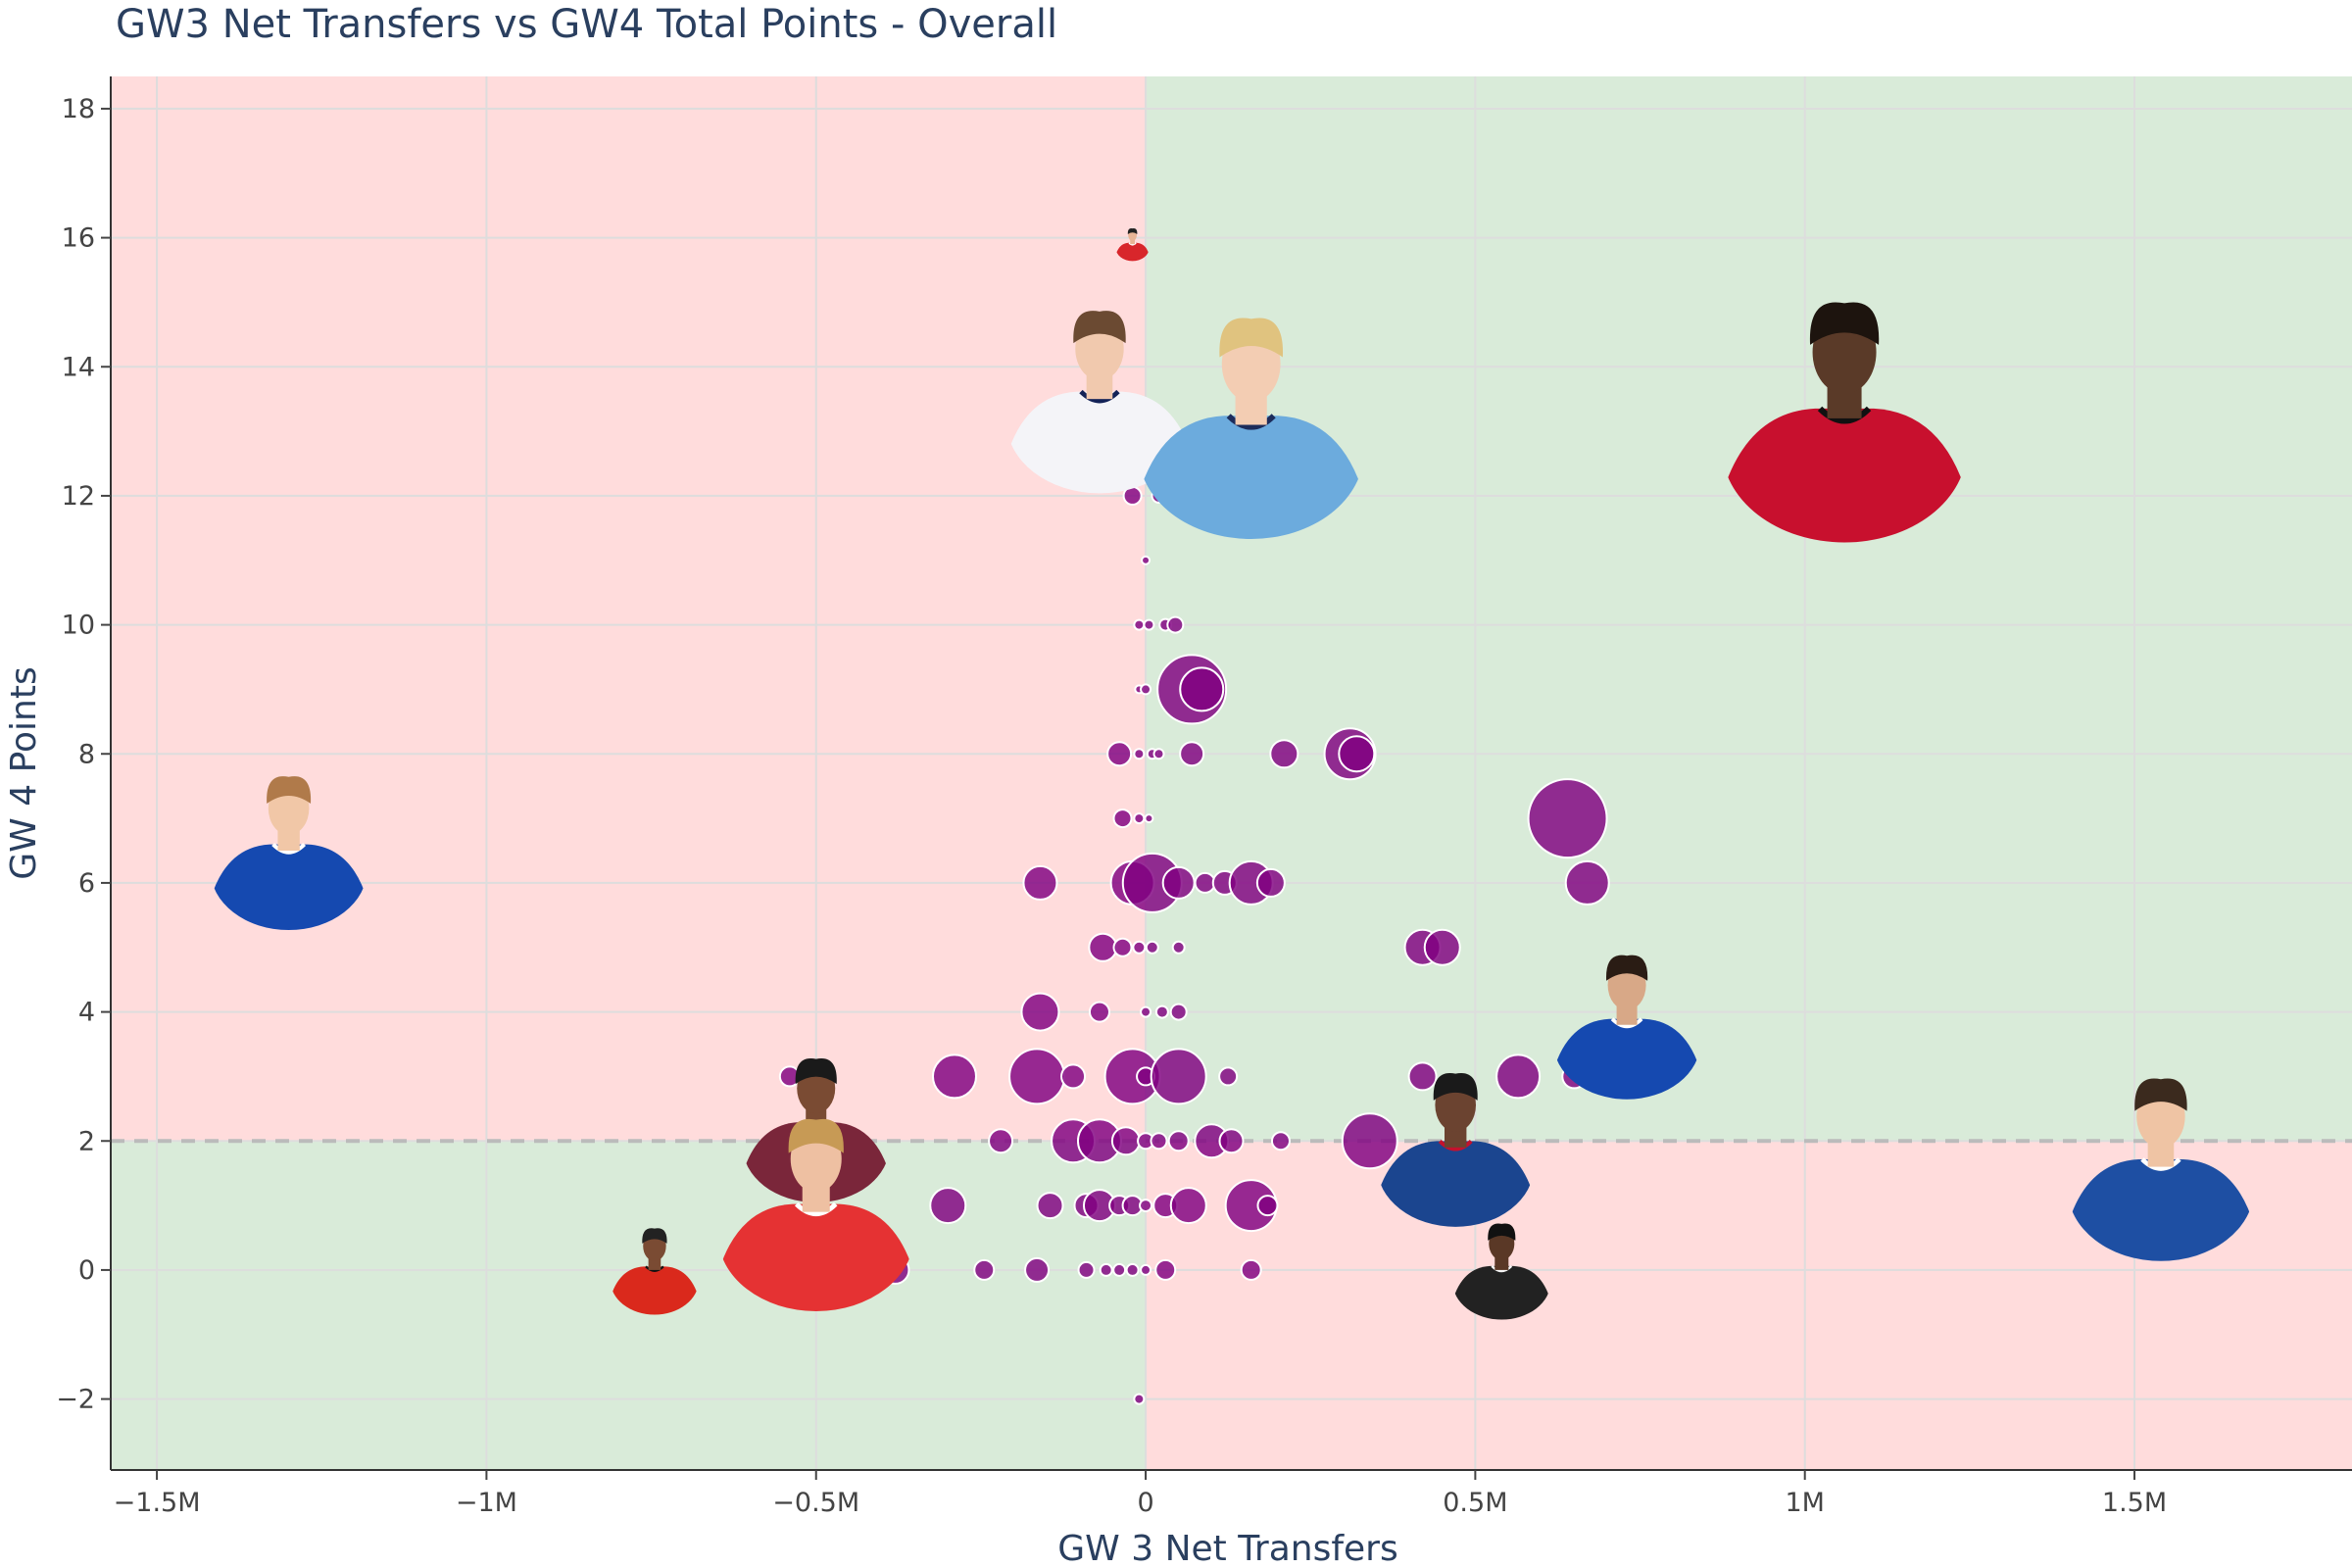 Image resolution: width=2352 pixels, height=1568 pixels. Describe the element at coordinates (86, 1141) in the screenshot. I see `y-tick-label: 2` at that location.